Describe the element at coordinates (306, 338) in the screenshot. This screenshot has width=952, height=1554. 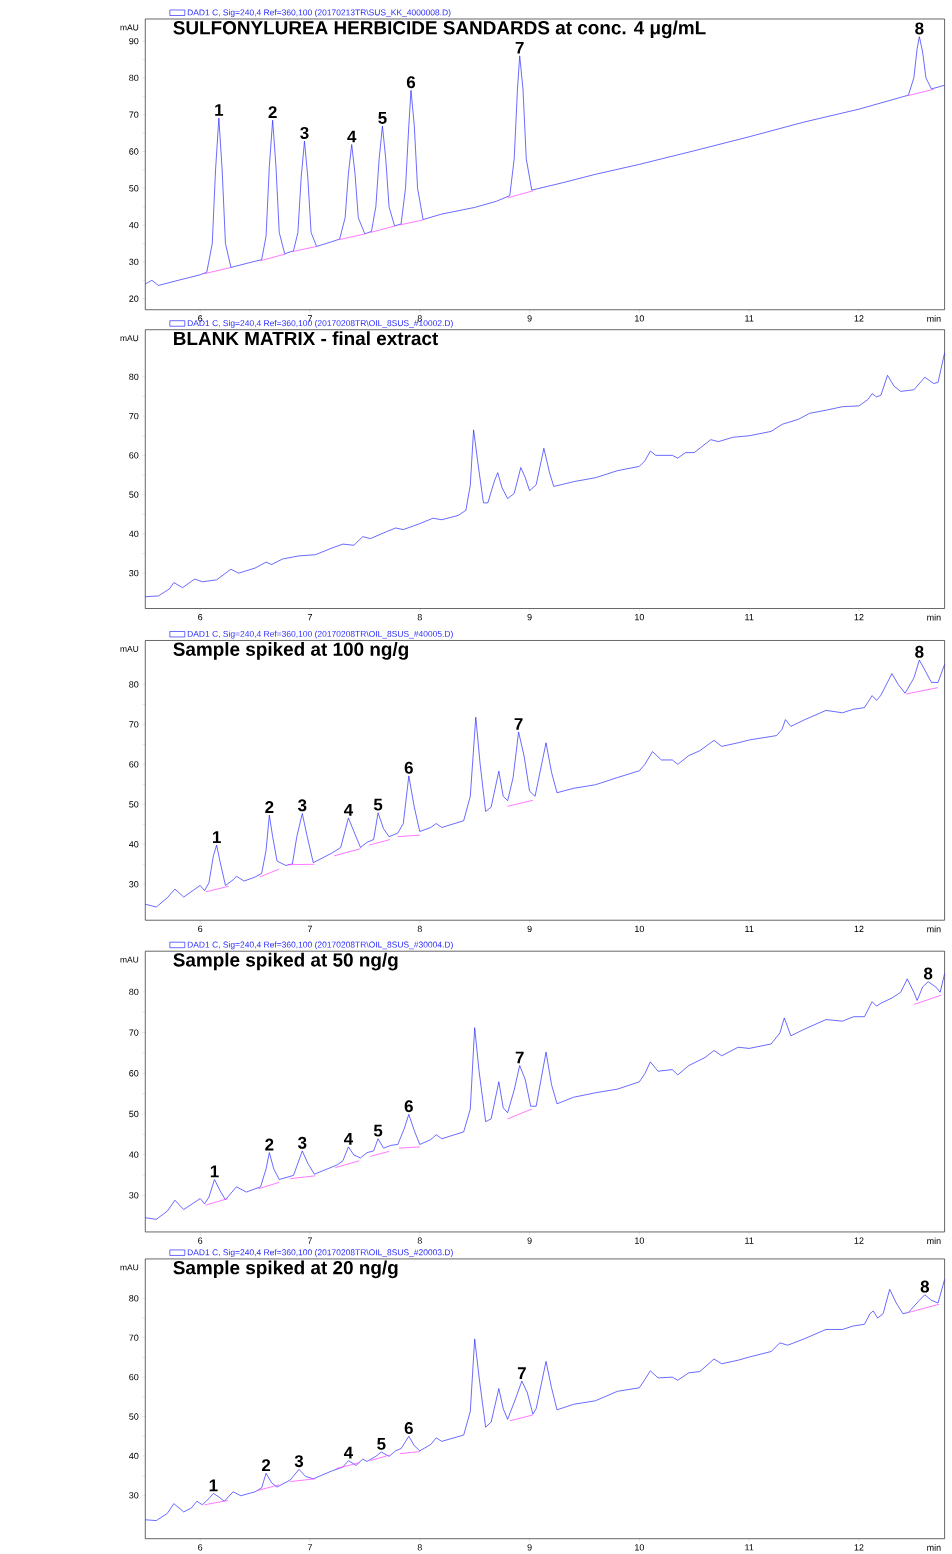
I see `chart-title: BLANK MATRIX - final extract` at that location.